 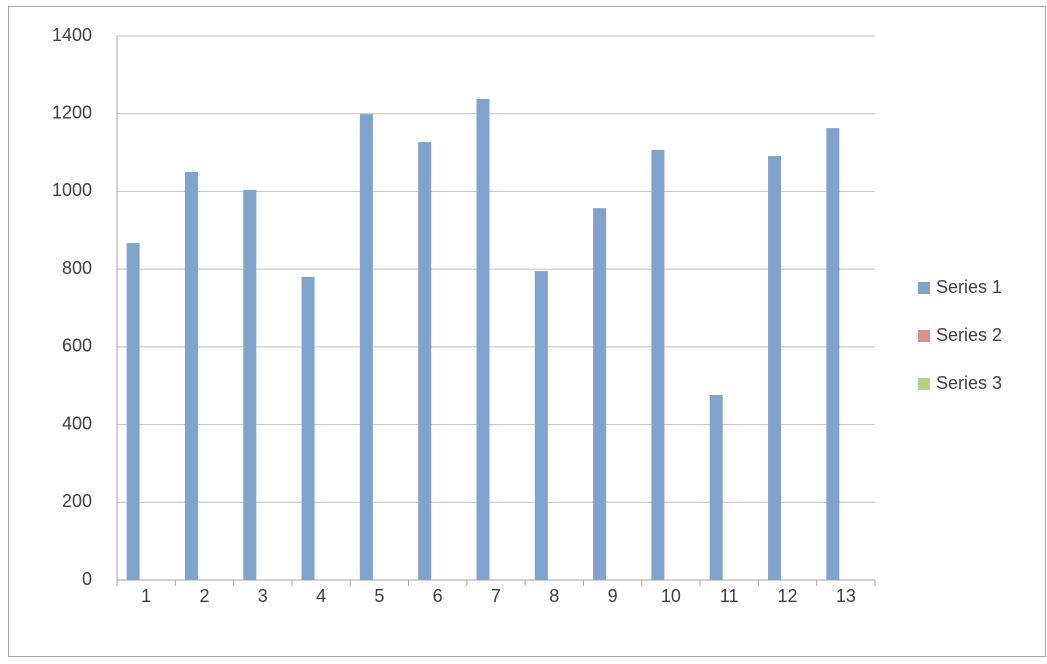 I want to click on x-tick-label: 13, so click(x=846, y=596).